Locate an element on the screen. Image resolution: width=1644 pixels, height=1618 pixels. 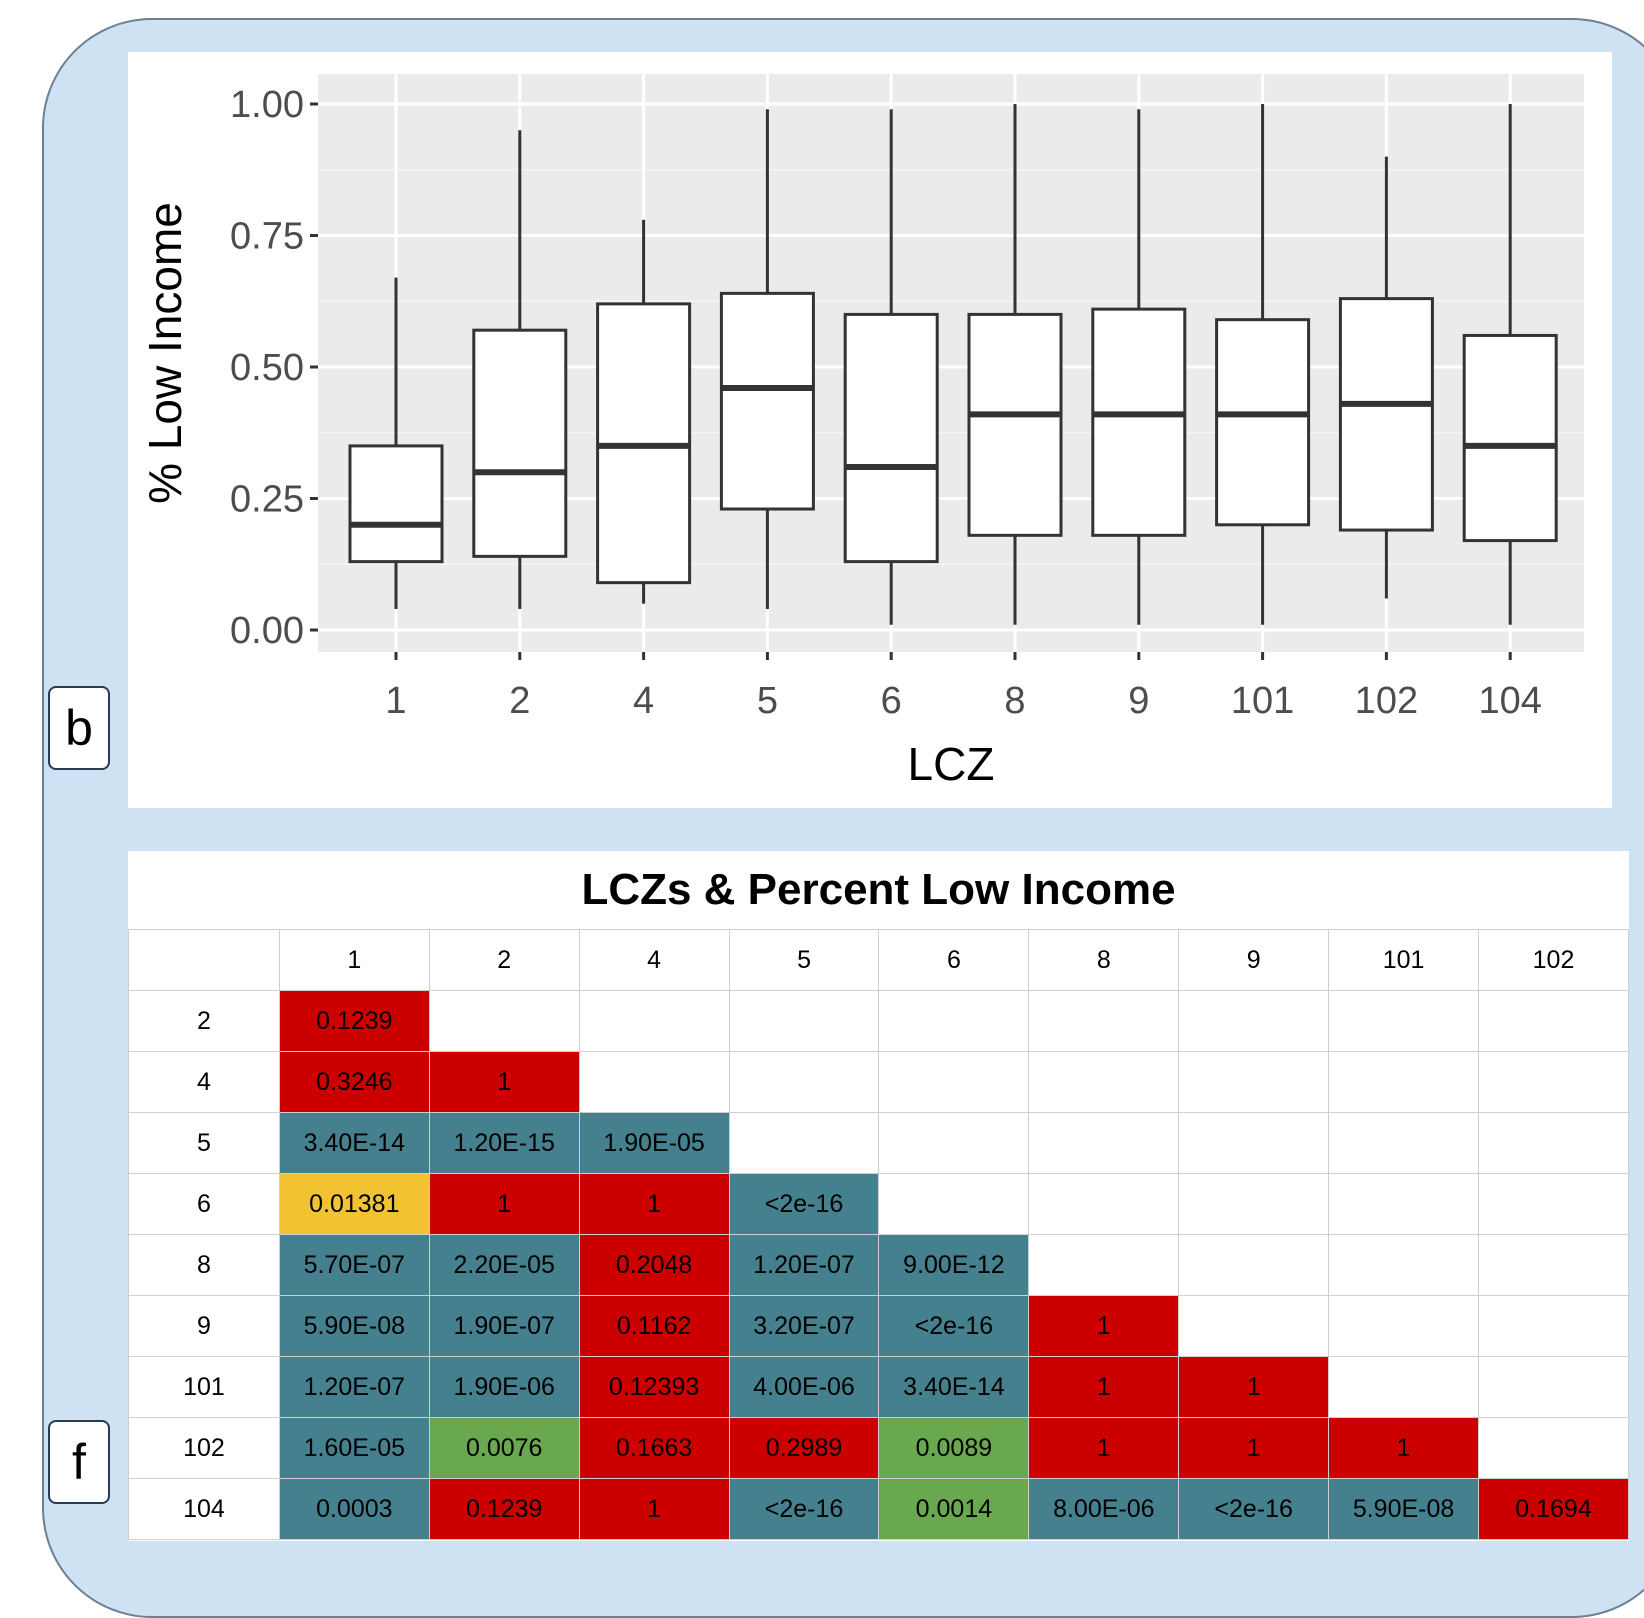
pvalue-cell: 0.0076 is located at coordinates (504, 1448).